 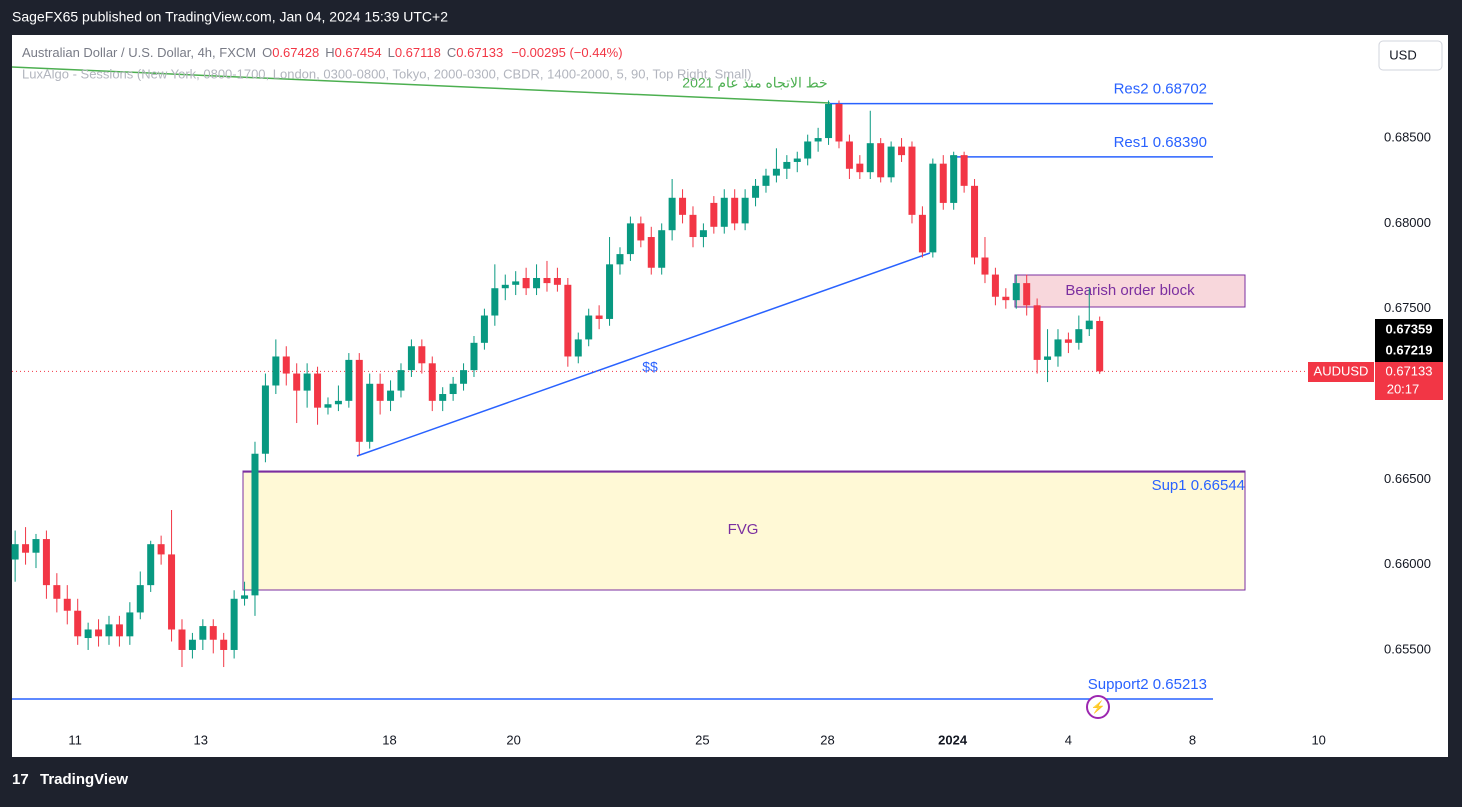 What do you see at coordinates (650, 367) in the screenshot?
I see `liquidity-label: $$` at bounding box center [650, 367].